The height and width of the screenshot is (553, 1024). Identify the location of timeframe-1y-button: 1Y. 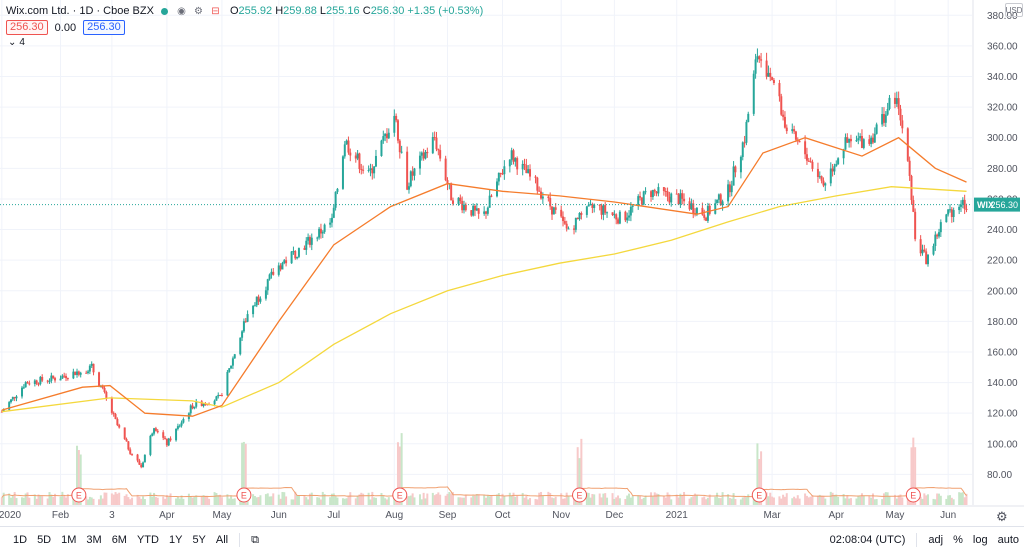
(175, 540).